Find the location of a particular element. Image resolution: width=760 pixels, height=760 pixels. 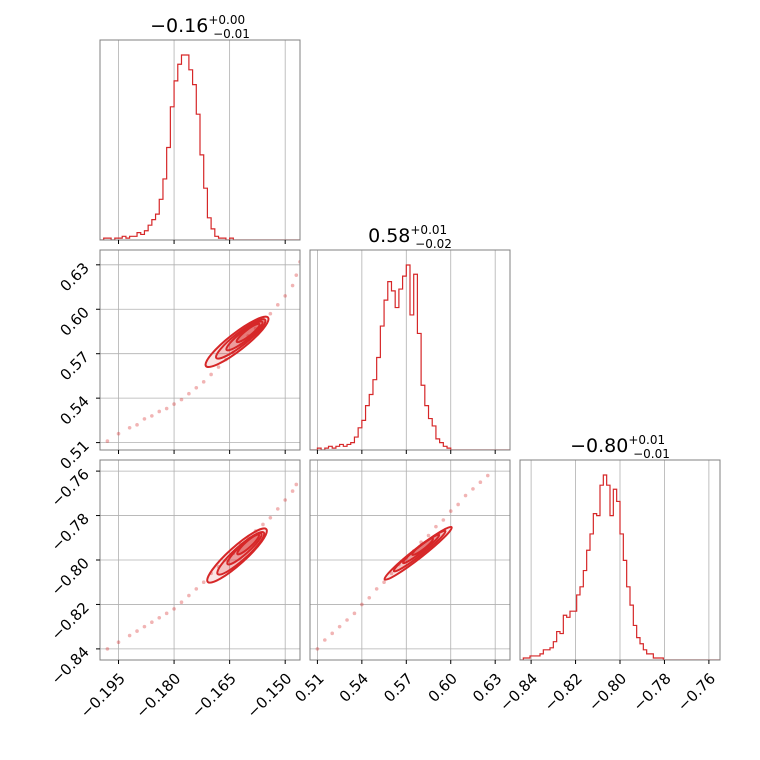

ytick-label-2-3: −0.78 is located at coordinates (70, 532).